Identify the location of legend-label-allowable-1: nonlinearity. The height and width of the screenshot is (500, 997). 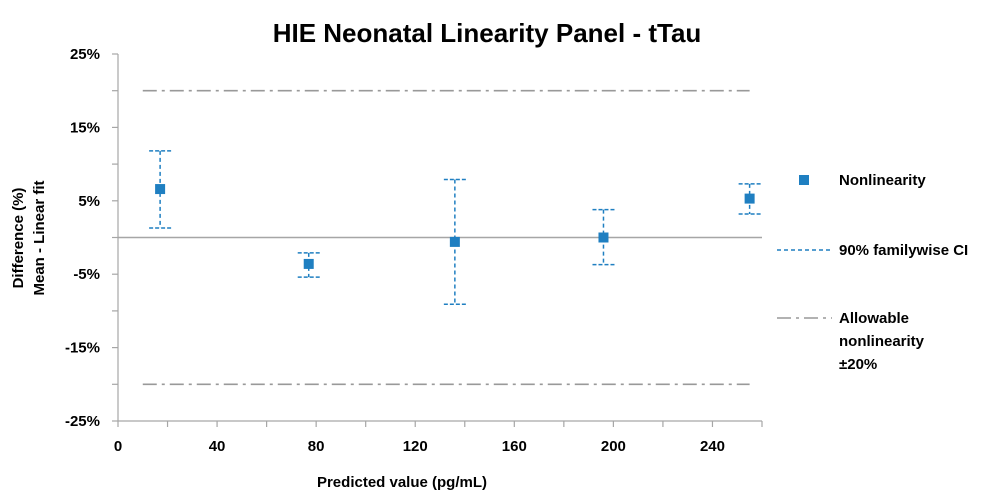
(882, 341).